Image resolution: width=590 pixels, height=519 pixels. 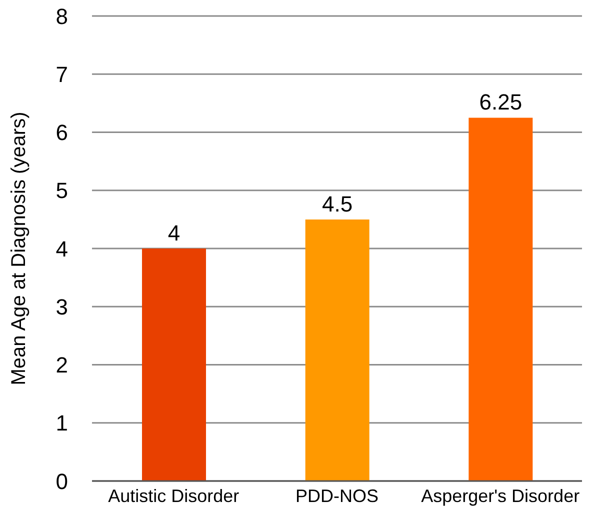 I want to click on y-tick-label: 5, so click(x=62, y=191).